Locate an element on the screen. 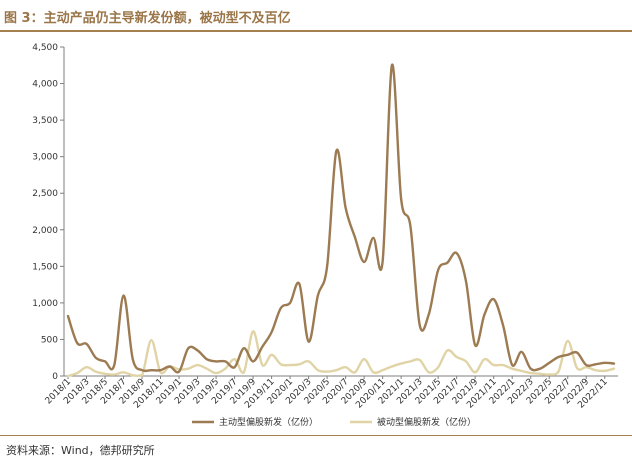 Image resolution: width=632 pixels, height=466 pixels. title-divider is located at coordinates (316, 31).